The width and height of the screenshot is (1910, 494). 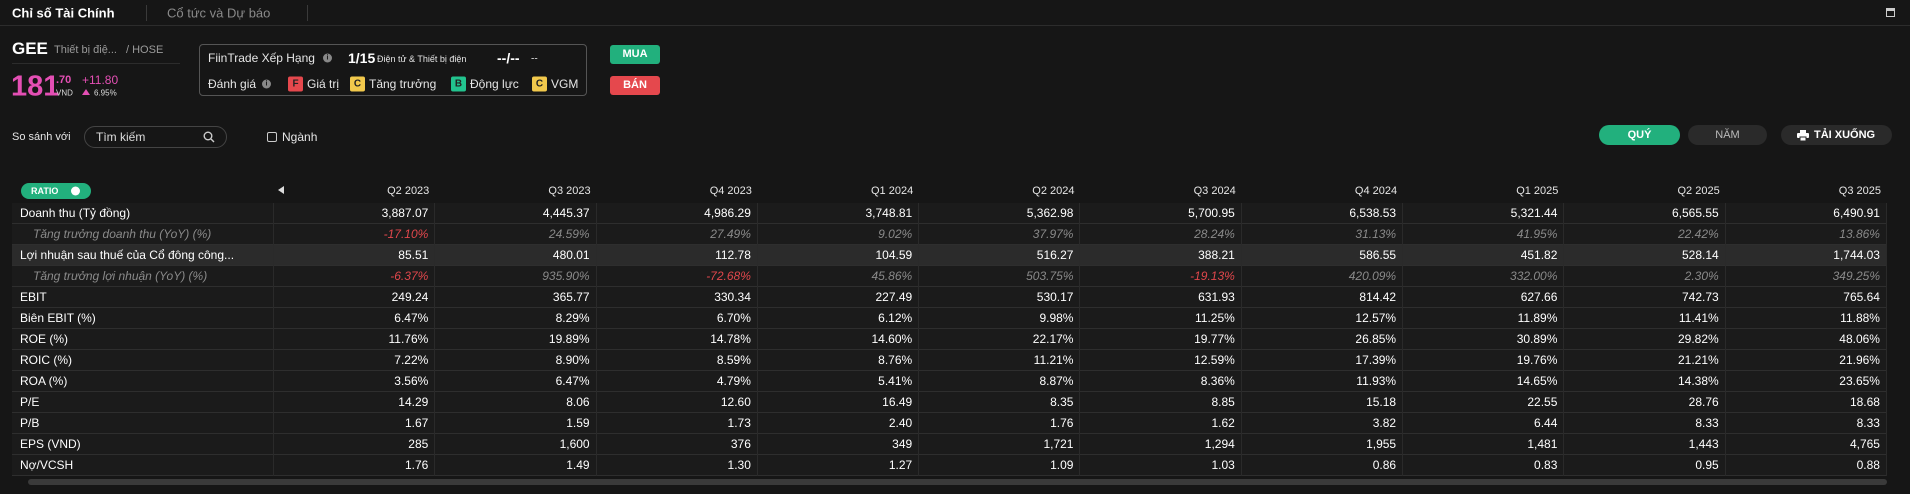 What do you see at coordinates (355, 318) in the screenshot?
I see `table-cell: 6.47%` at bounding box center [355, 318].